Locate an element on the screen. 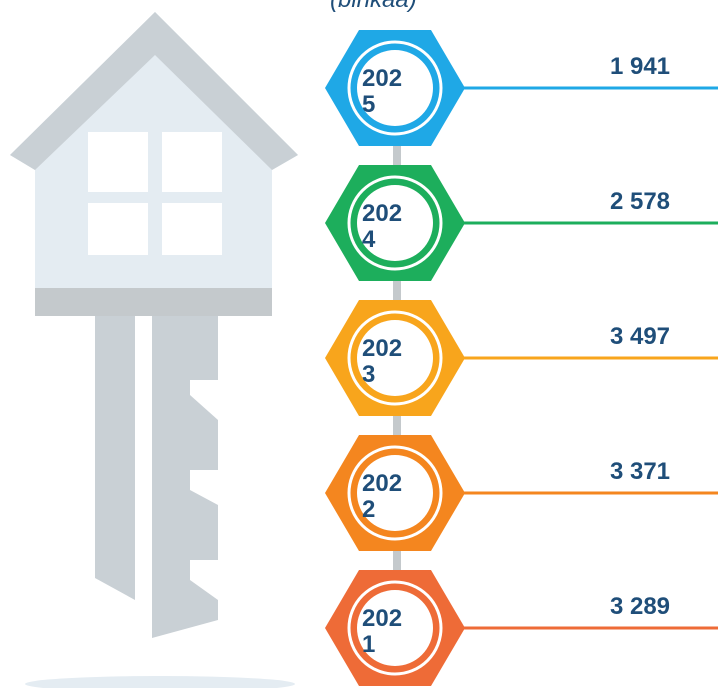 The height and width of the screenshot is (688, 718). year-label: 2023 is located at coordinates (382, 361).